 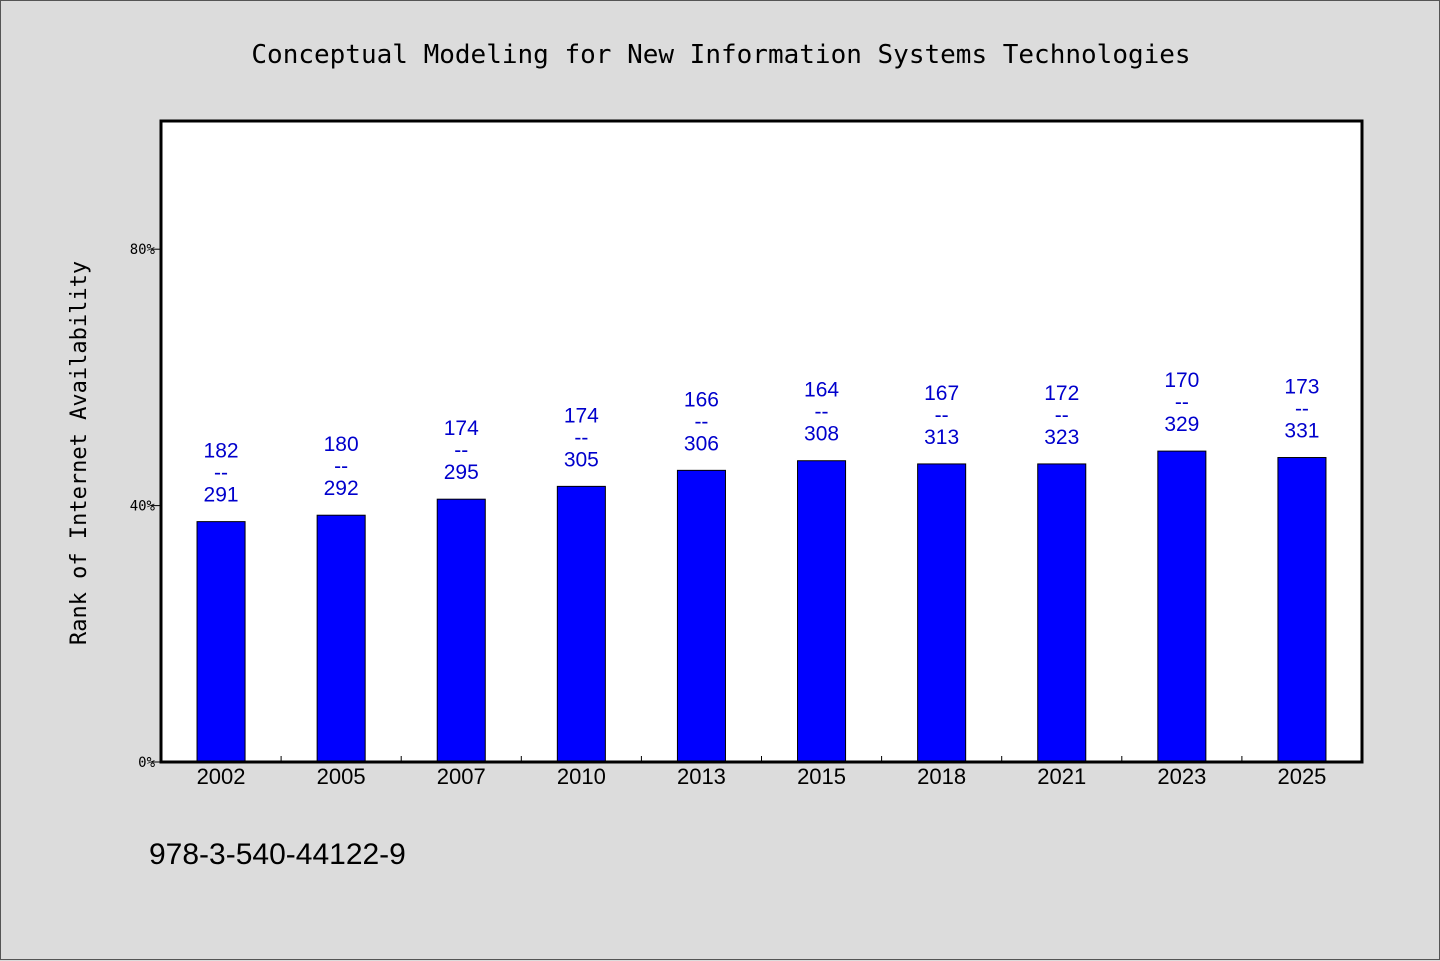 What do you see at coordinates (221, 473) in the screenshot?
I see `data-label-sep-2002: --` at bounding box center [221, 473].